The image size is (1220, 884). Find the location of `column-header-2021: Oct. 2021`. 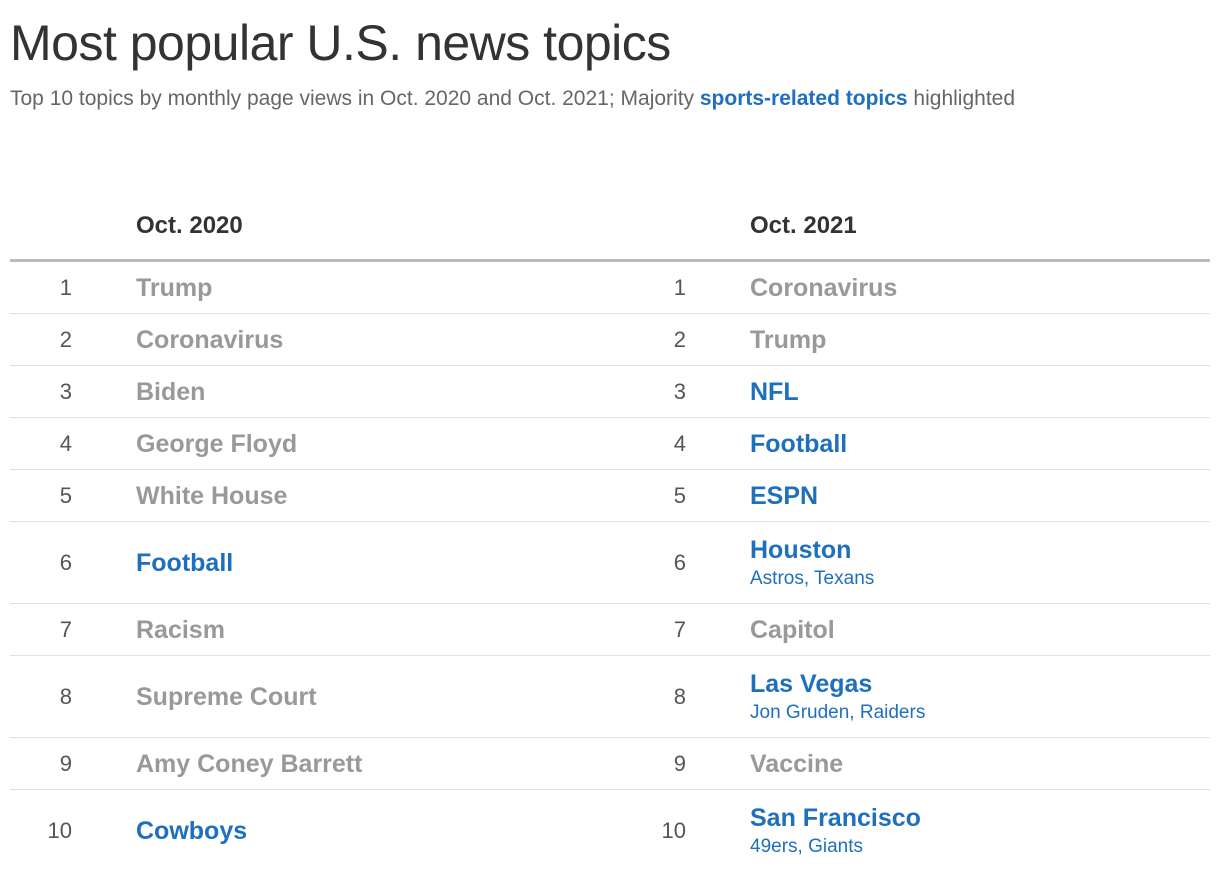

column-header-2021: Oct. 2021 is located at coordinates (803, 225).